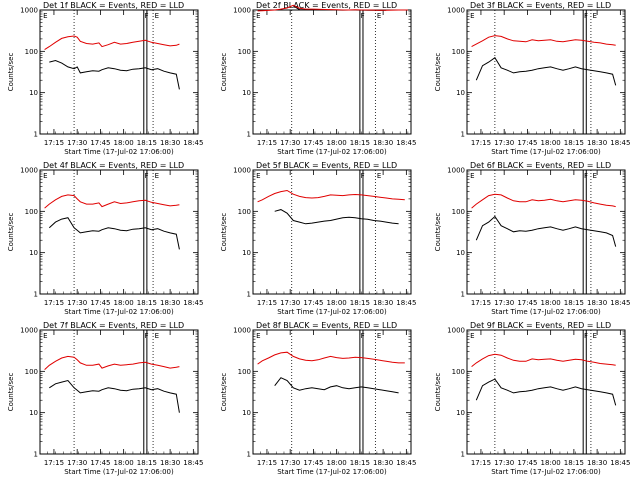 The width and height of the screenshot is (640, 480). What do you see at coordinates (326, 165) in the screenshot?
I see `plot-title: Det 5f BLACK = Events, RED = LLD` at bounding box center [326, 165].